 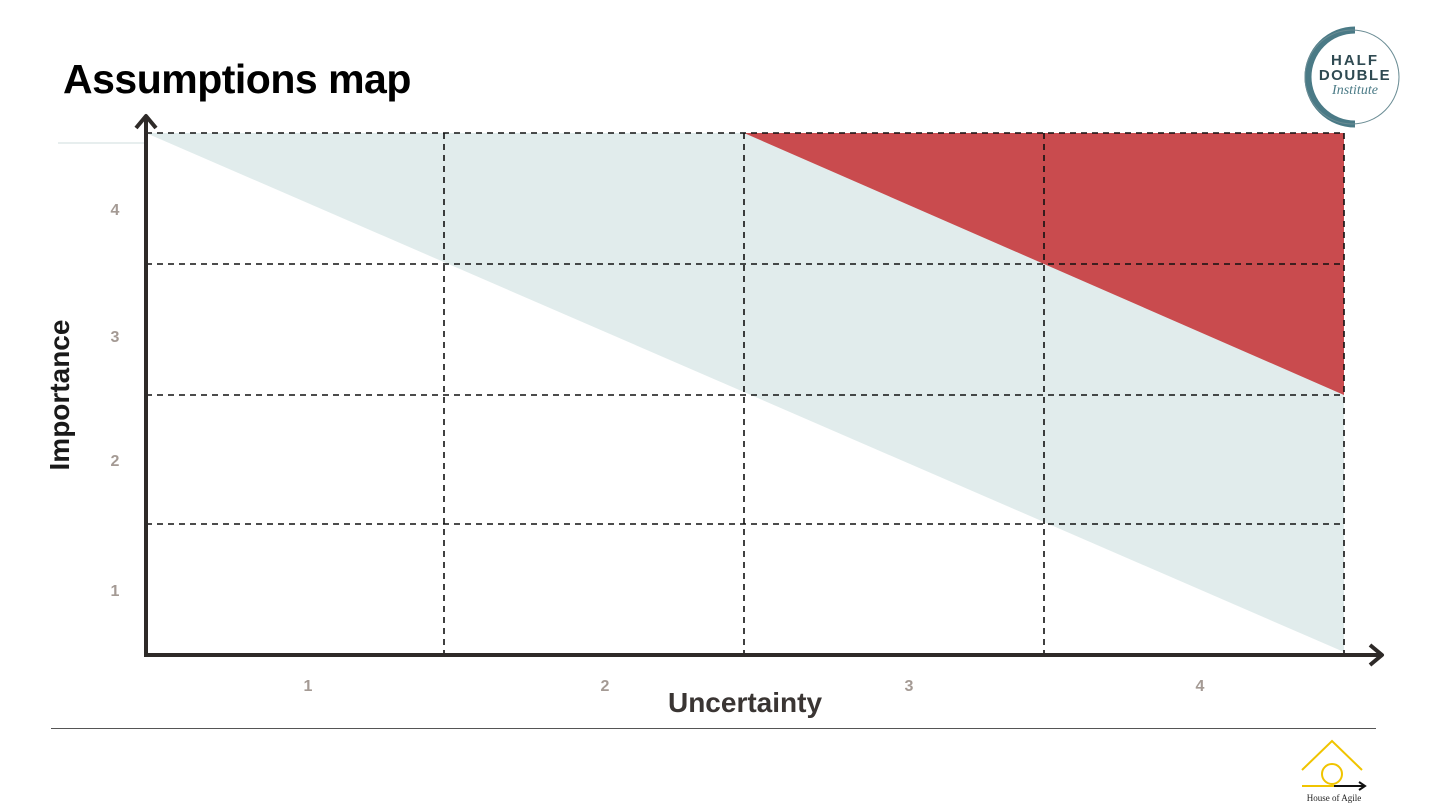 What do you see at coordinates (909, 686) in the screenshot?
I see `x-tick-3: 3` at bounding box center [909, 686].